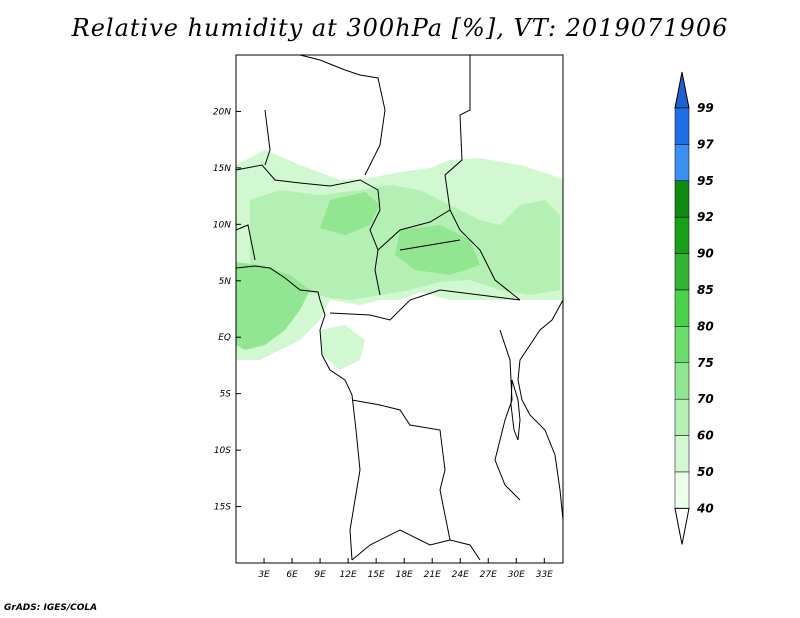 The width and height of the screenshot is (800, 618). What do you see at coordinates (682, 526) in the screenshot?
I see `colorbar-bottom-arrow` at bounding box center [682, 526].